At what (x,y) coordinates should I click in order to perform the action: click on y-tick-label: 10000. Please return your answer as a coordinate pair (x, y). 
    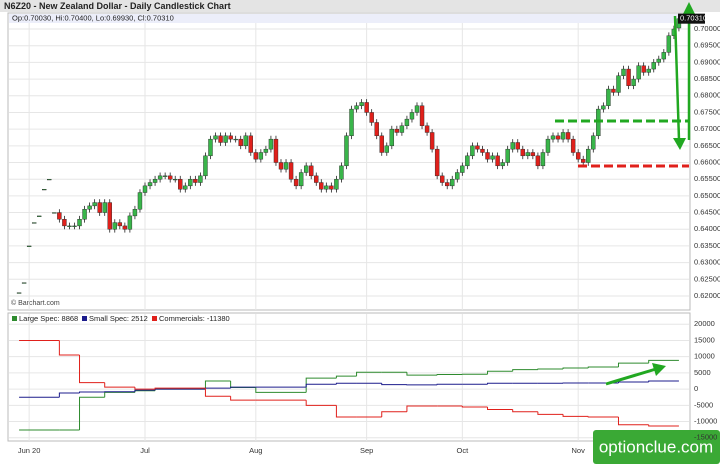
    Looking at the image, I should click on (704, 356).